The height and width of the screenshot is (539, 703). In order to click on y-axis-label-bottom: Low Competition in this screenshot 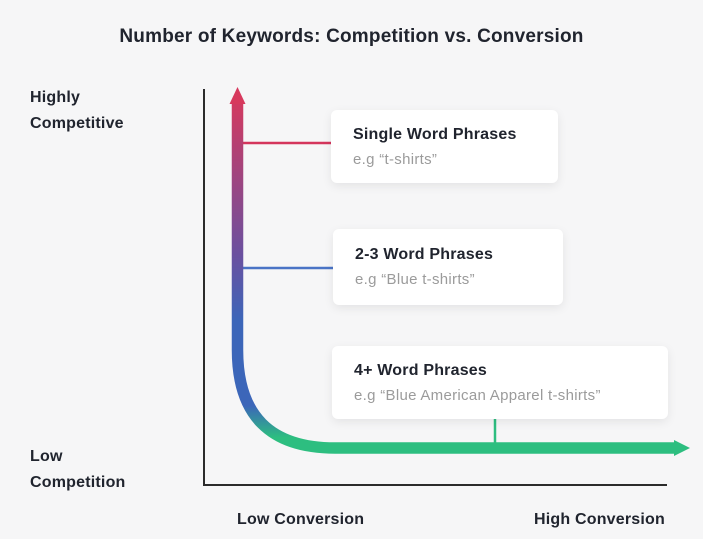, I will do `click(78, 470)`.